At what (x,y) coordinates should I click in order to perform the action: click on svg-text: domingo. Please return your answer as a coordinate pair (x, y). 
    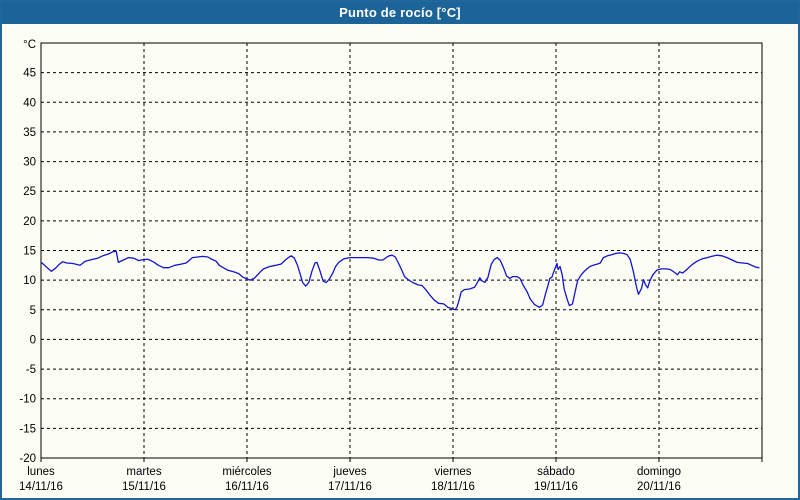
    Looking at the image, I should click on (659, 472).